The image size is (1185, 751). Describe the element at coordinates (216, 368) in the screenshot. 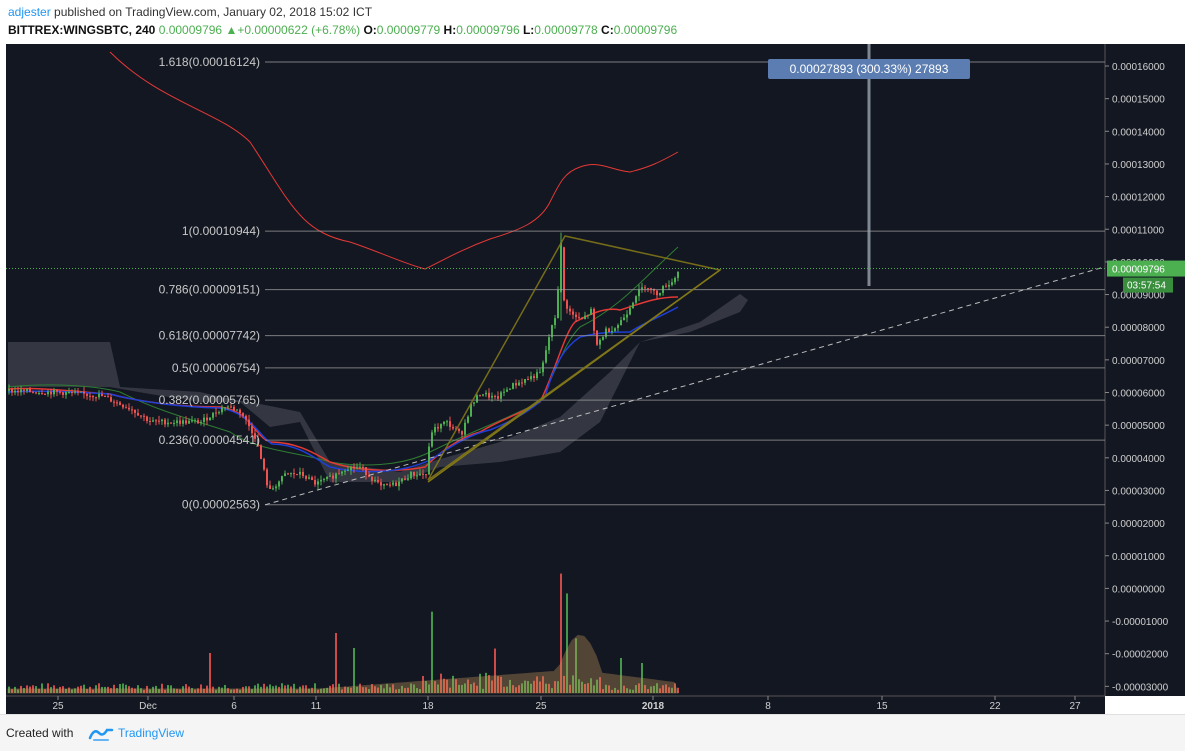

I see `fib-level-label: 0.5(0.00006754)` at that location.